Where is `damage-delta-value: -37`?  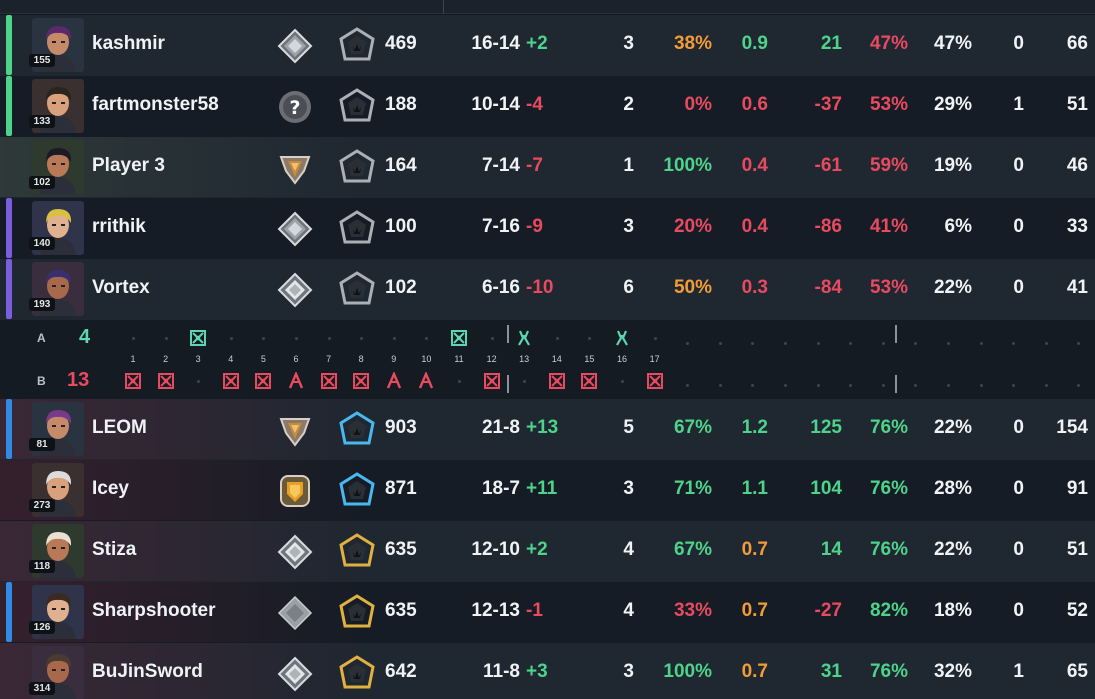
damage-delta-value: -37 is located at coordinates (828, 104).